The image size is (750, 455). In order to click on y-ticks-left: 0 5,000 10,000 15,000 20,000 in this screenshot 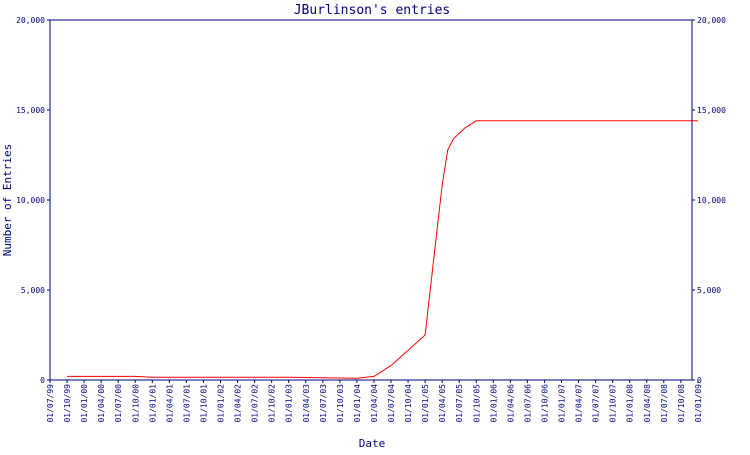, I will do `click(33, 200)`.